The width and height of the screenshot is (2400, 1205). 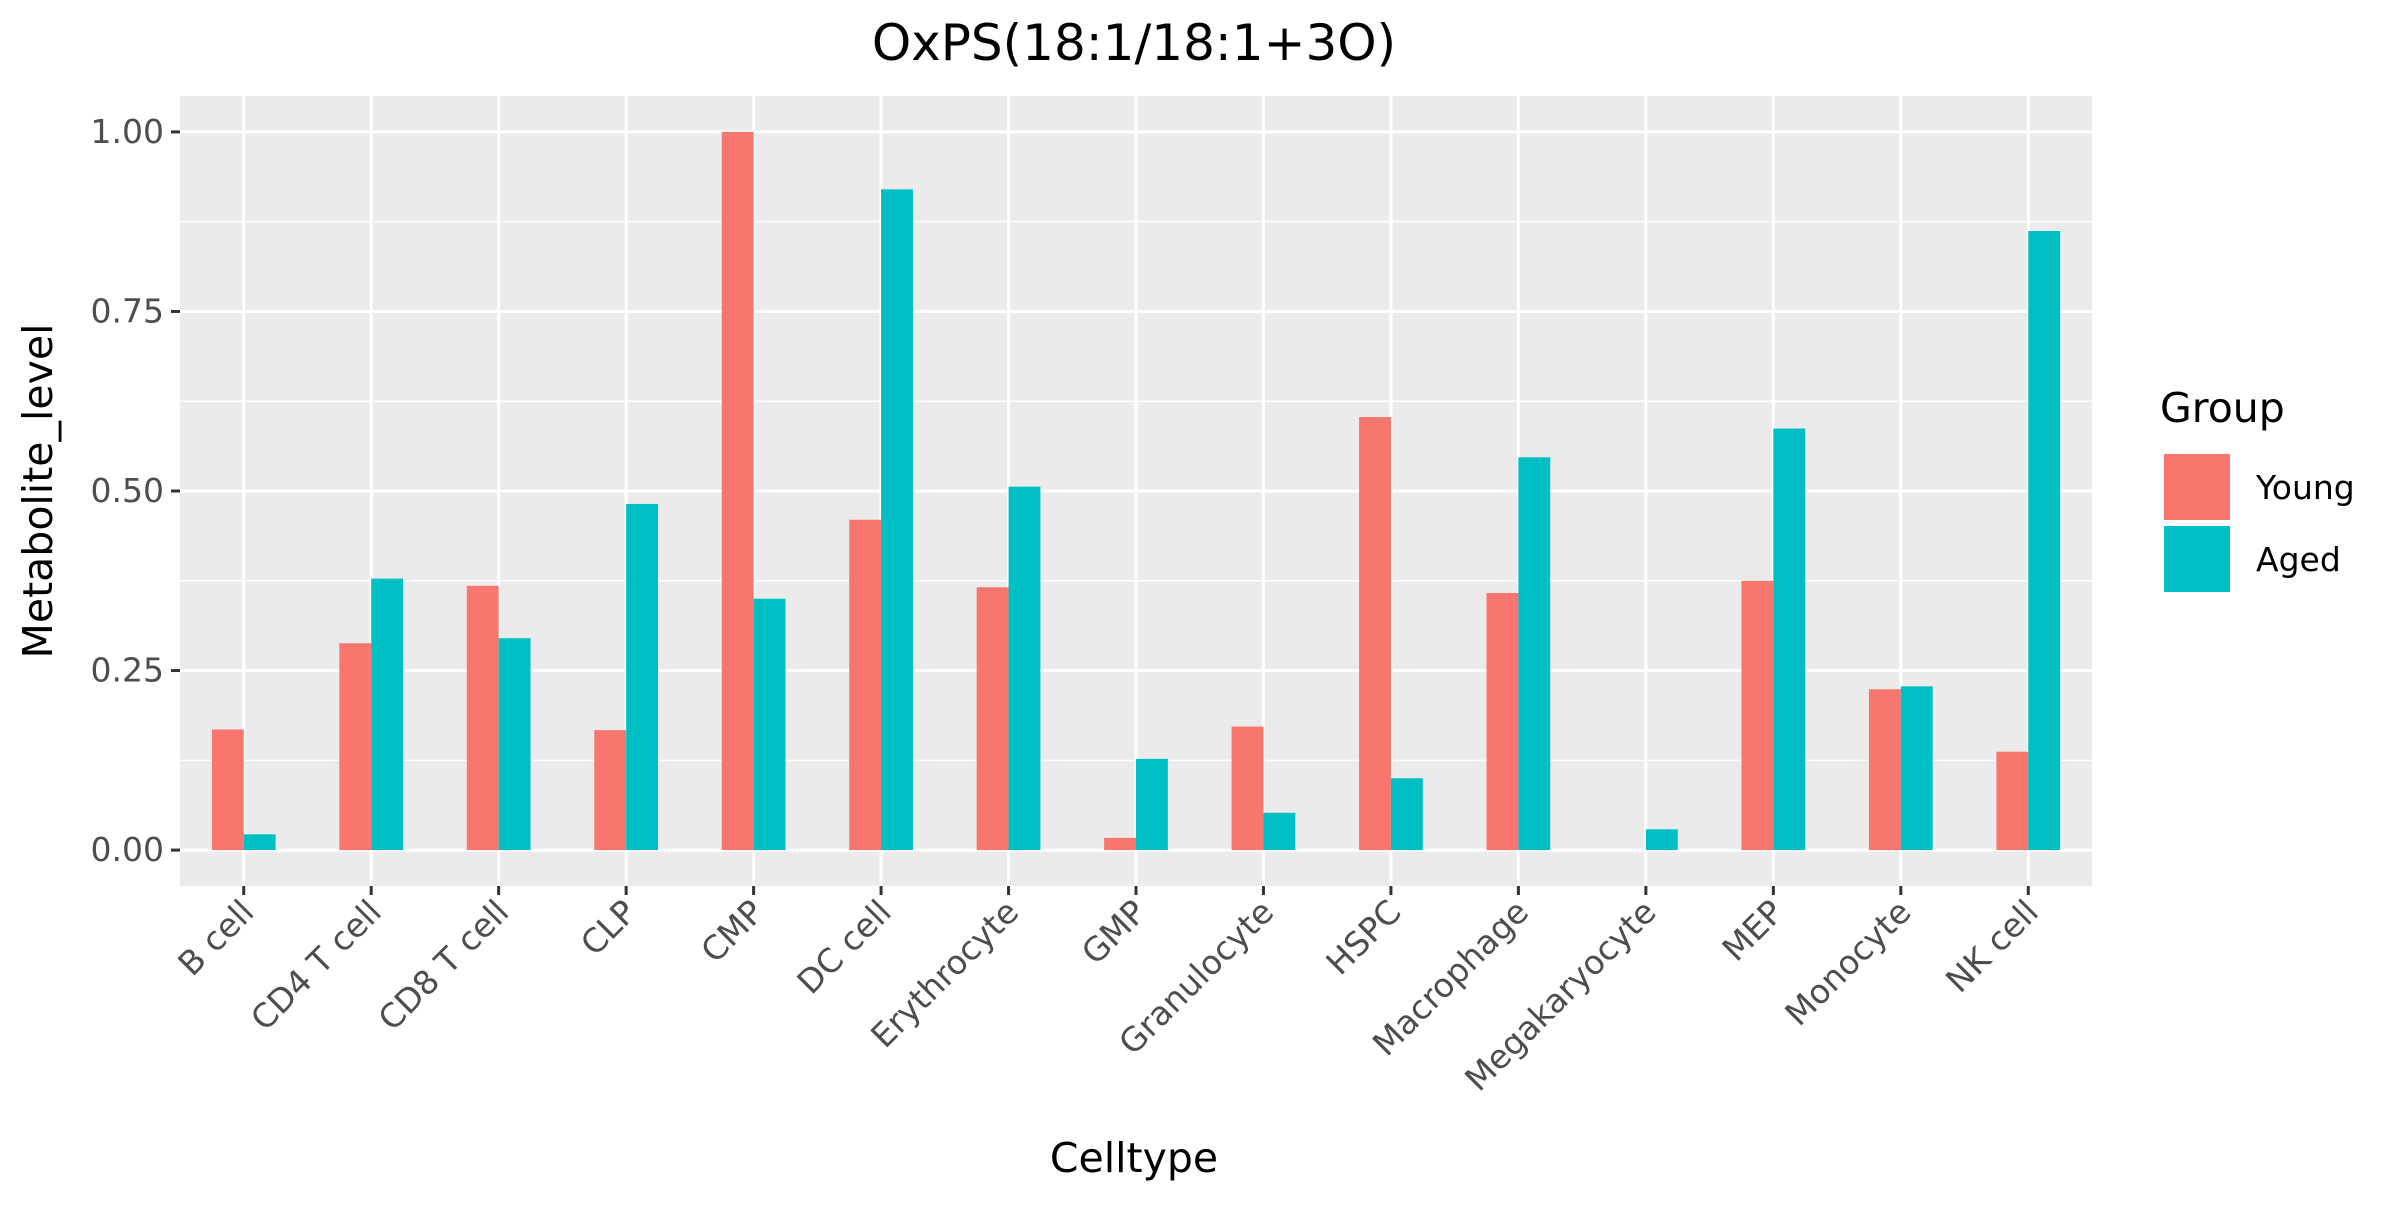 What do you see at coordinates (1363, 937) in the screenshot?
I see `x-tick-label: HSPC` at bounding box center [1363, 937].